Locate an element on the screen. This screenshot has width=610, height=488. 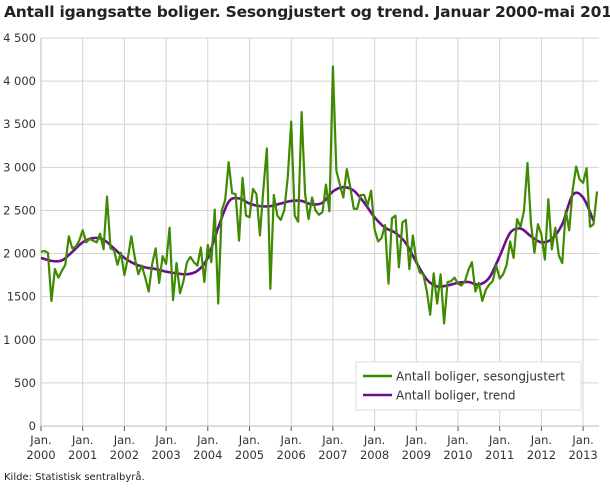
y-tick-label: 0 is located at coordinates (32, 426).